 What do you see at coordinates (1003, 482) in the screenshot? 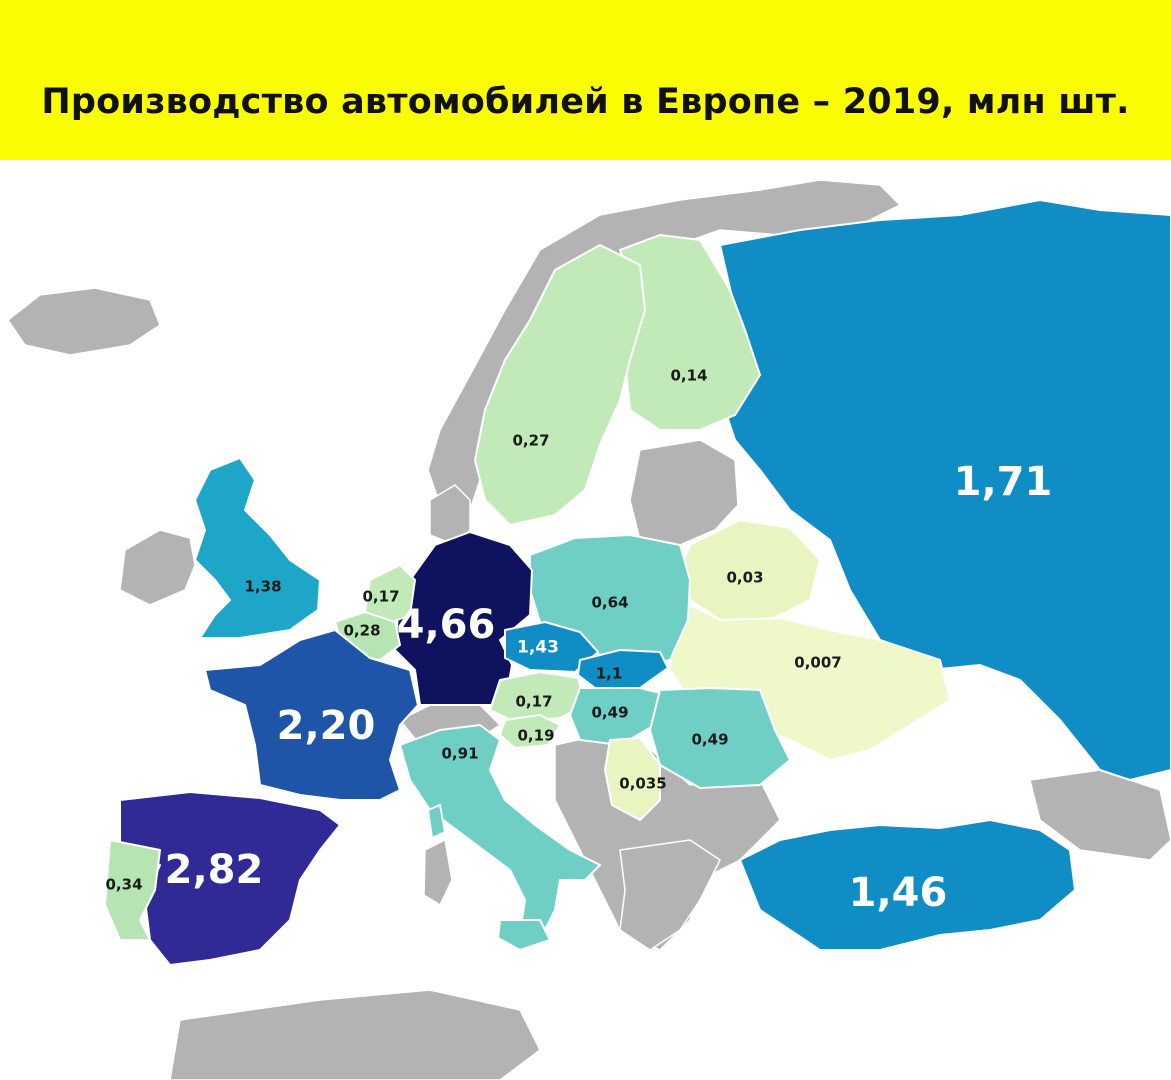
I see `label-russia: 1,71` at bounding box center [1003, 482].